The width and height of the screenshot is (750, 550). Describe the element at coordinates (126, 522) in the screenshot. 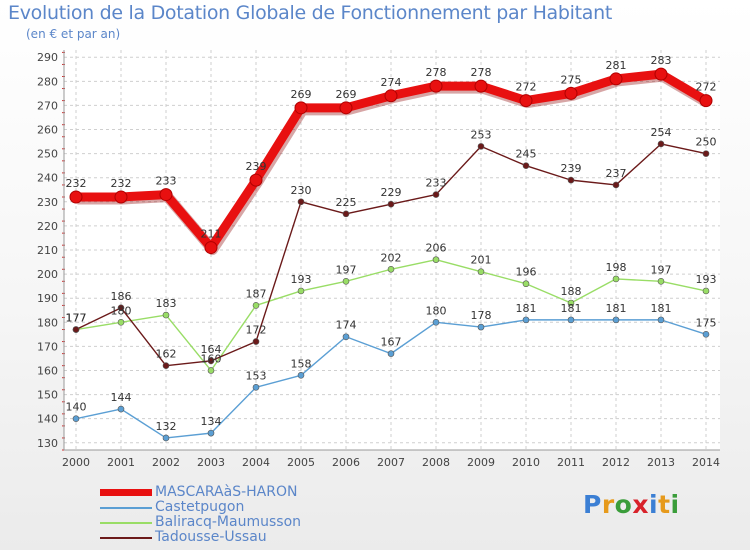

I see `legend-swatch-baliracq-maumusson` at that location.